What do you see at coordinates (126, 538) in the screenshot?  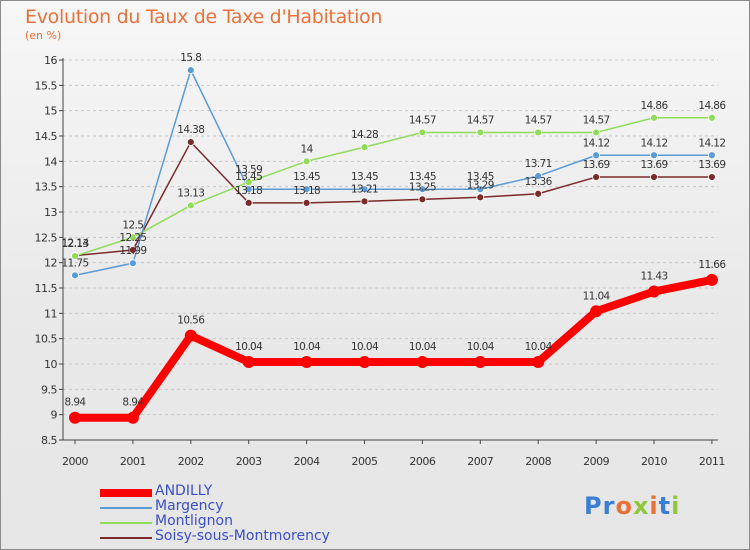 I see `legend-swatch-soisy` at bounding box center [126, 538].